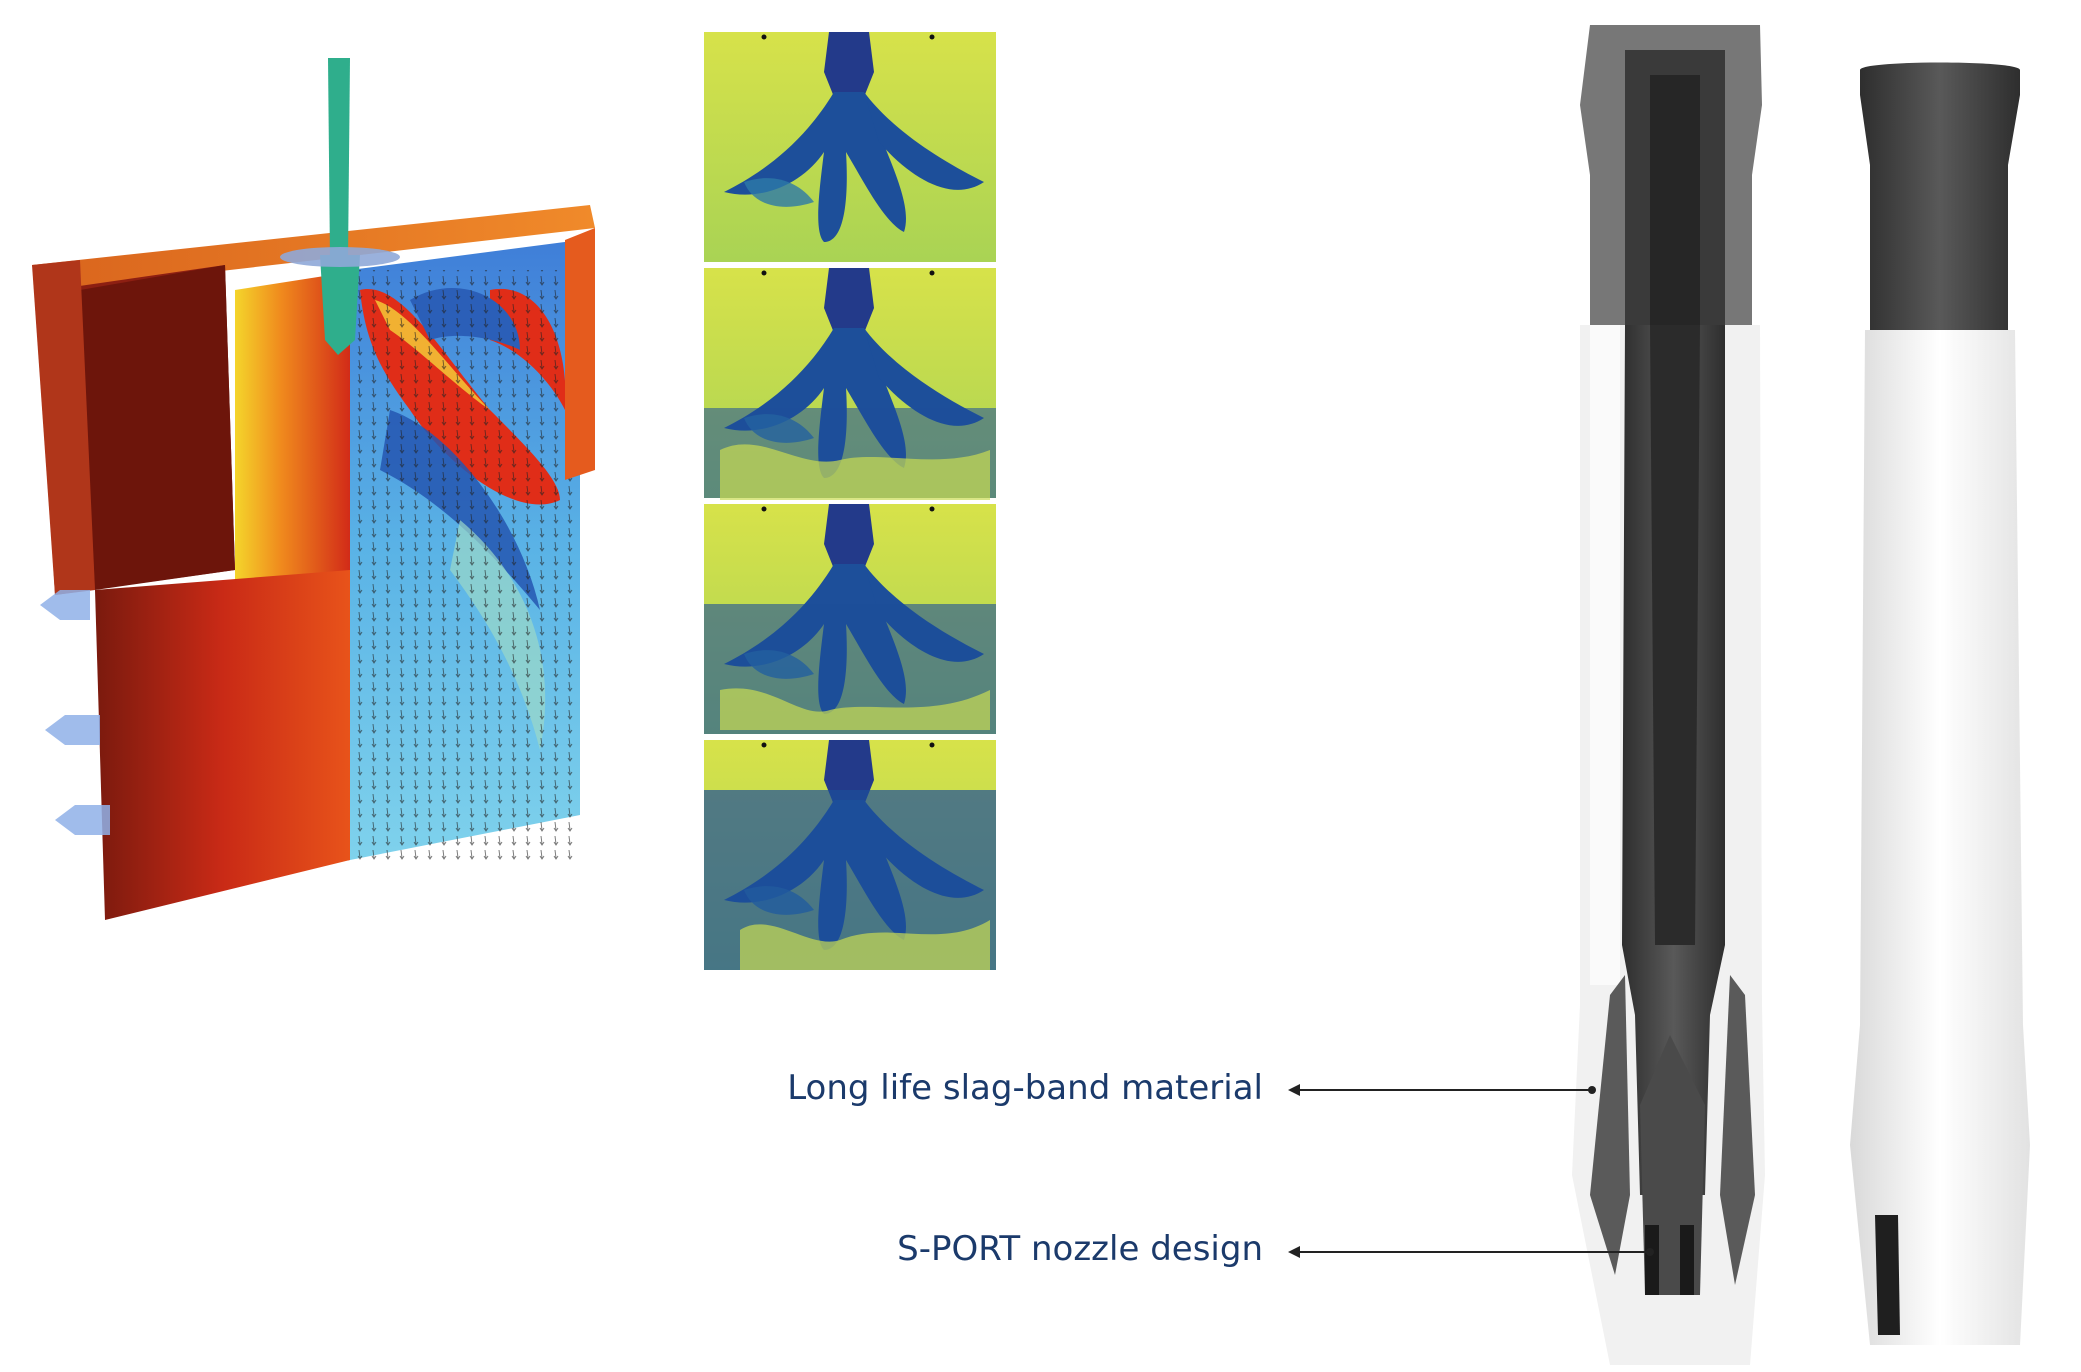  Describe the element at coordinates (1025, 1088) in the screenshot. I see `slag-band-label: Long life slag-band material` at that location.